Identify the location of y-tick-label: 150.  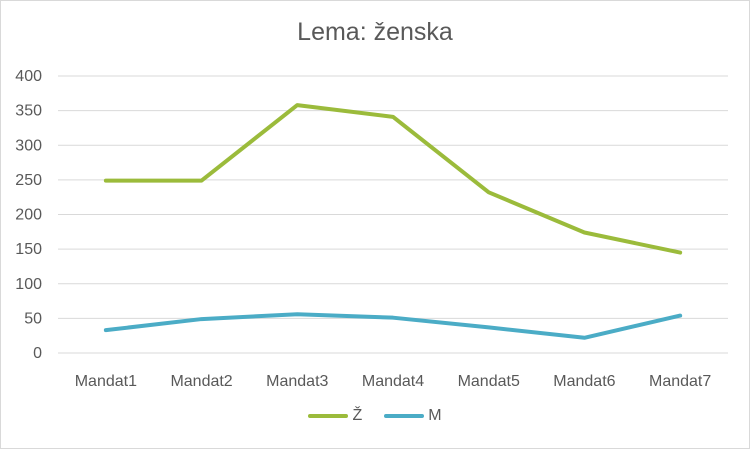
(28, 249).